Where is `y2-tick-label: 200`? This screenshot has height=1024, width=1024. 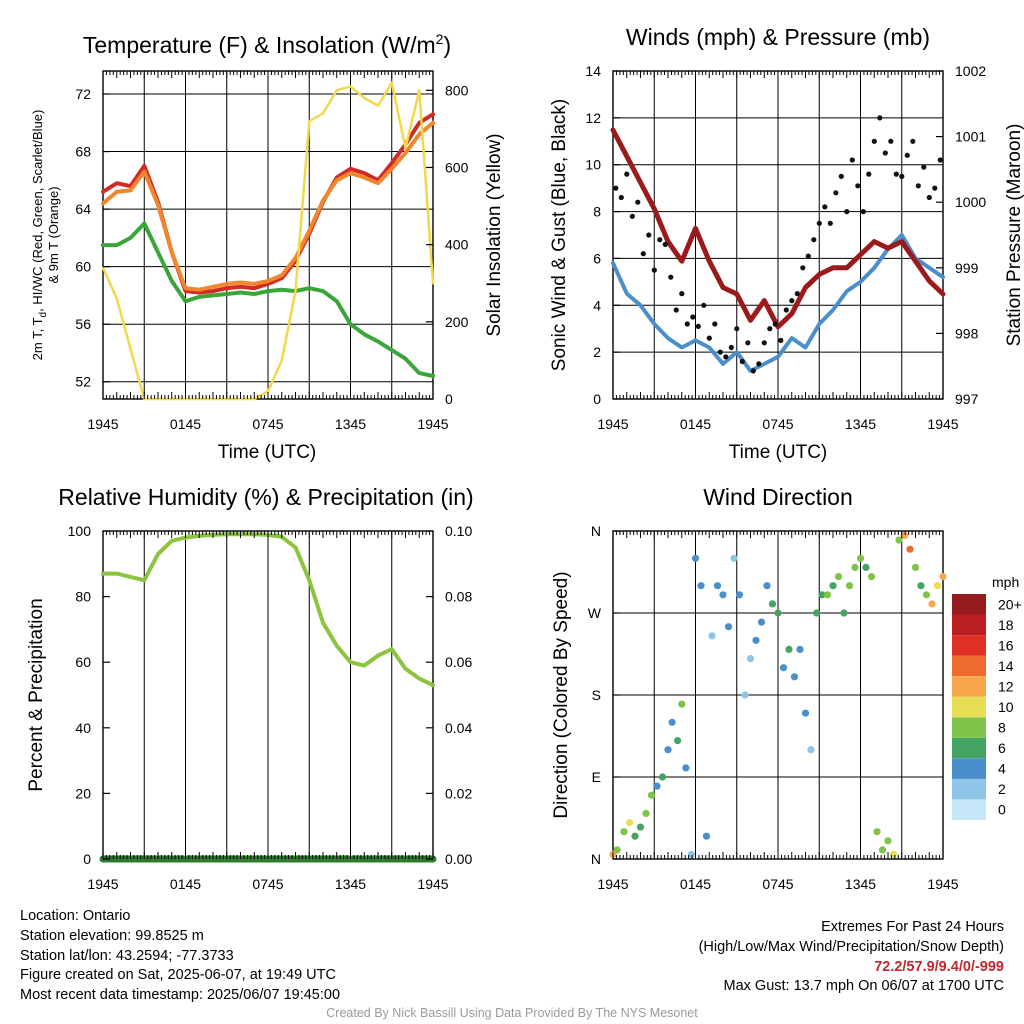
y2-tick-label: 200 is located at coordinates (457, 322).